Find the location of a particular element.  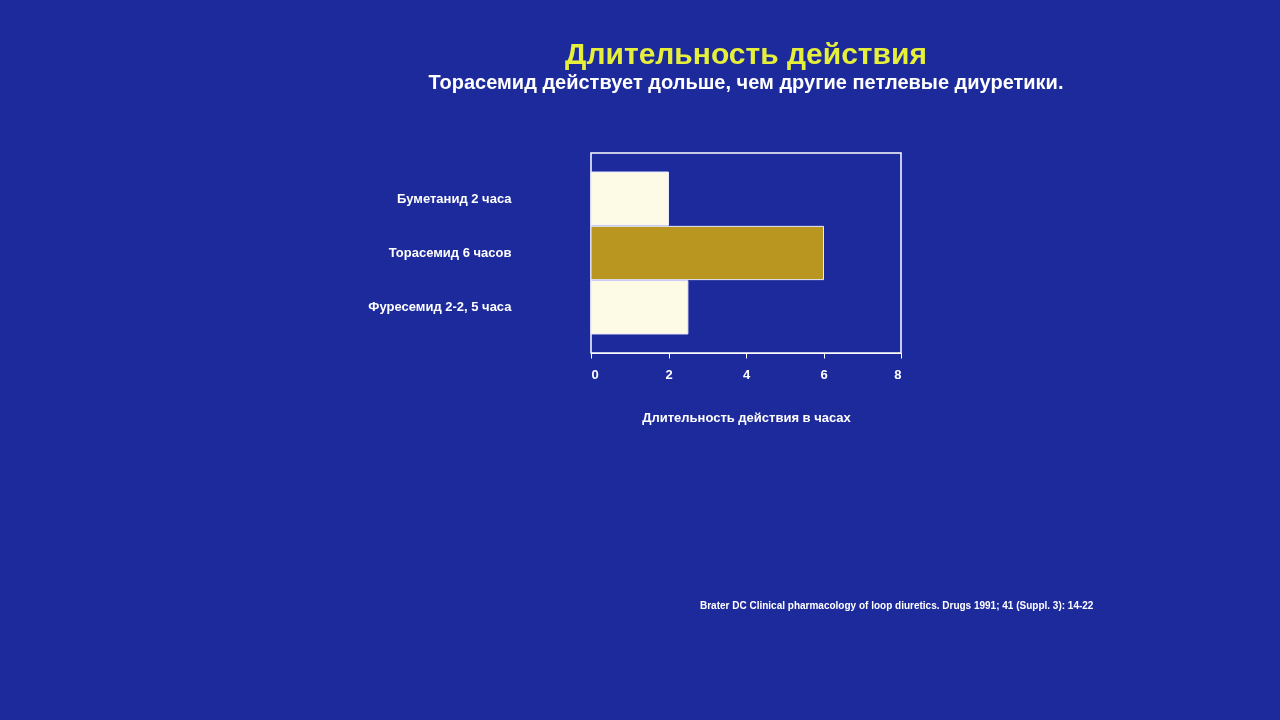

y-tick-label: Буметанид 2 часа is located at coordinates (455, 198).